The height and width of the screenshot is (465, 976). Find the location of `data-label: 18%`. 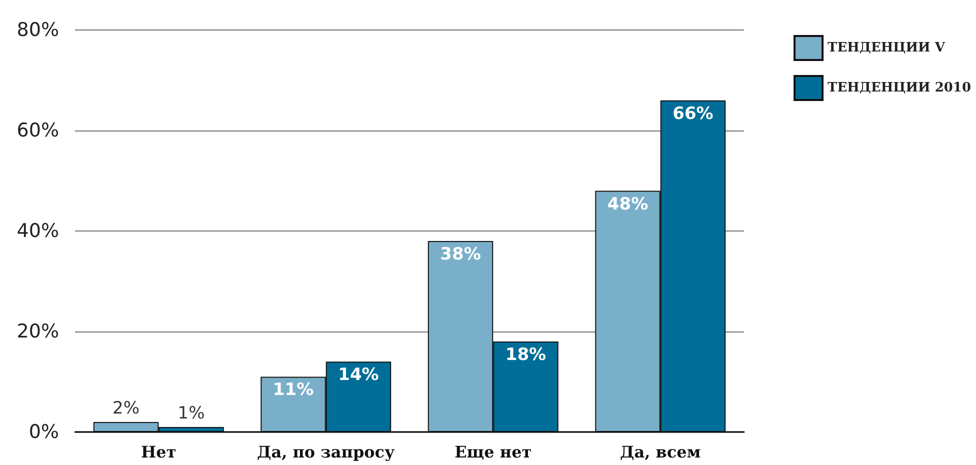

data-label: 18% is located at coordinates (525, 355).